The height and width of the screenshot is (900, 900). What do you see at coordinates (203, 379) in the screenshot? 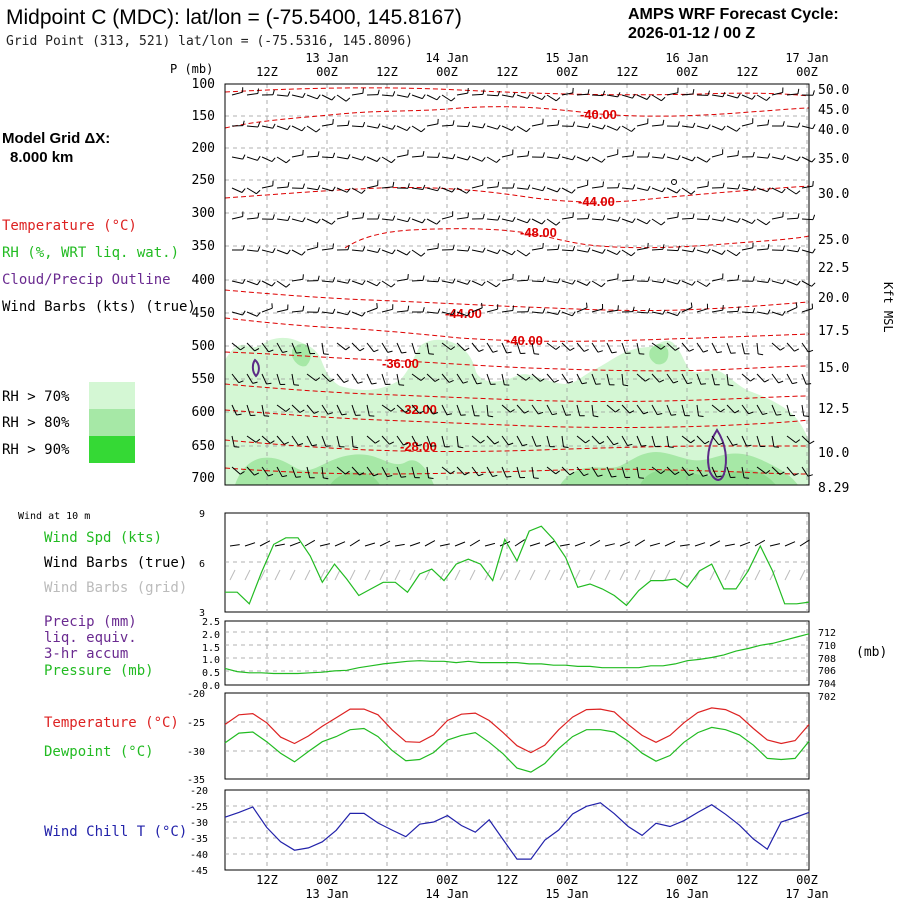
I see `pressure-tick-label: 550` at bounding box center [203, 379].